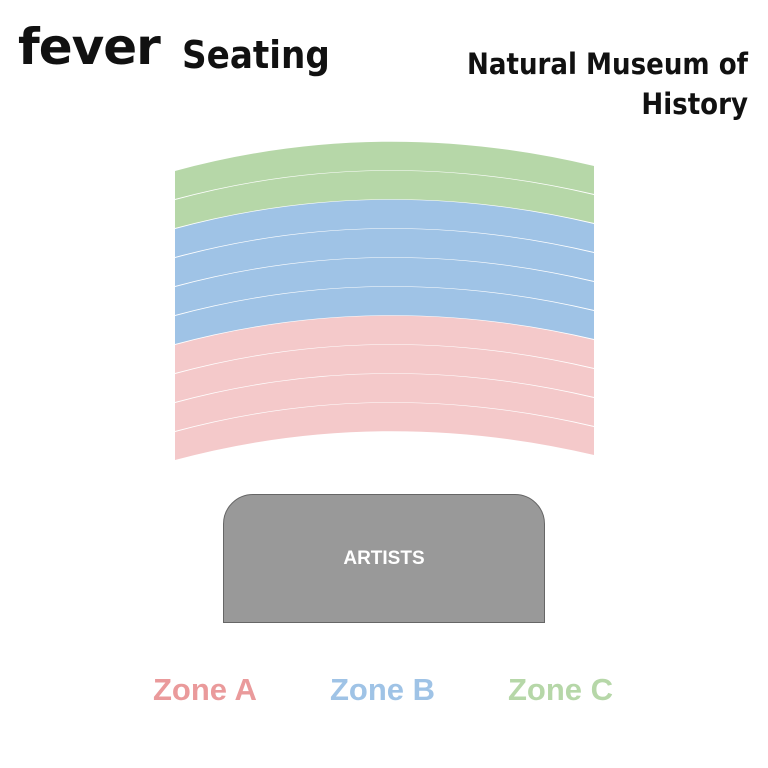 This screenshot has height=768, width=768. What do you see at coordinates (607, 84) in the screenshot?
I see `venue-name: Natural Museum of History` at bounding box center [607, 84].